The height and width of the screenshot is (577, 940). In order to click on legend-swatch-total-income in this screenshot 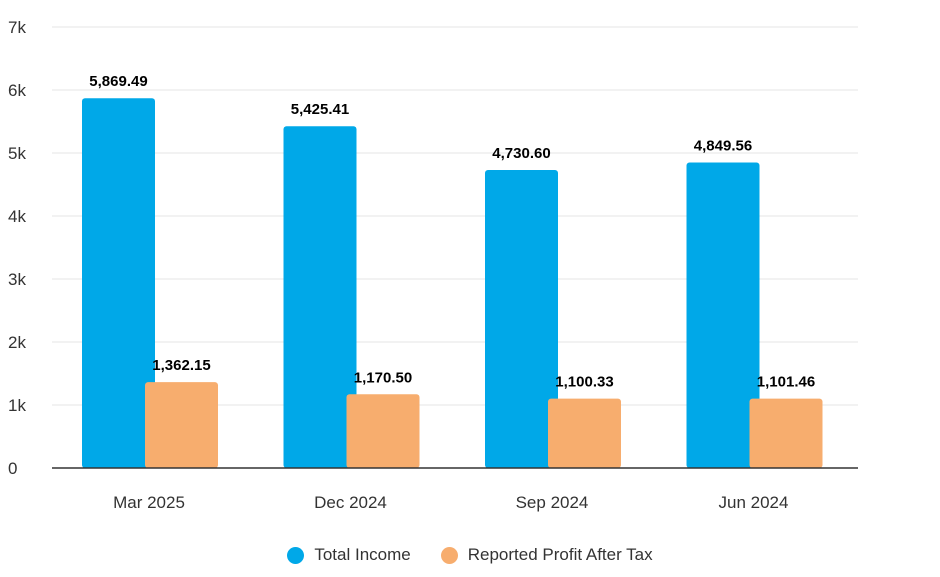, I will do `click(296, 555)`.